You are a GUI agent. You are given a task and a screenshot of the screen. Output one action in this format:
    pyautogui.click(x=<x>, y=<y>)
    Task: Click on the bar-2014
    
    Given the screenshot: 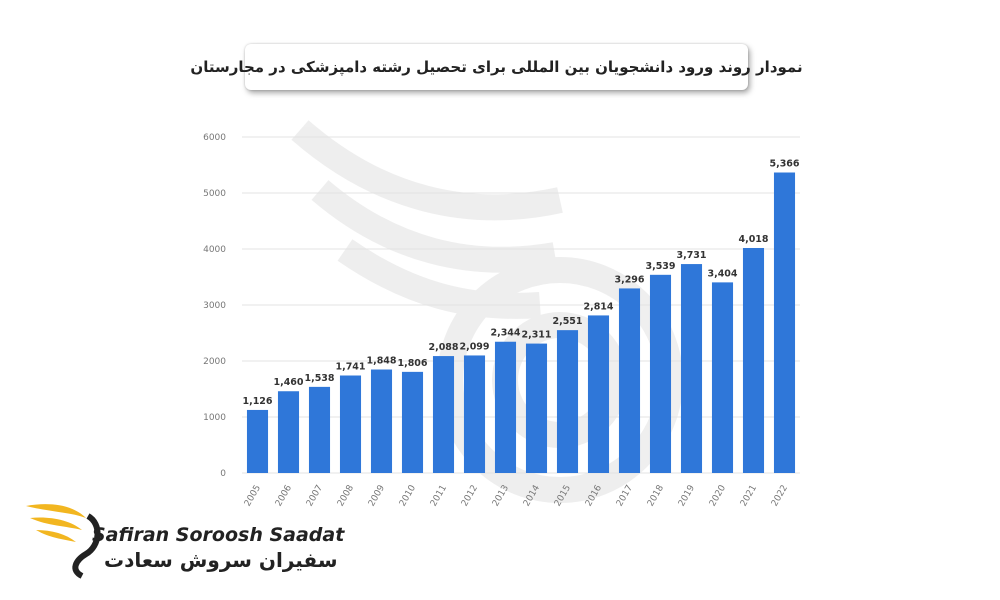 What is the action you would take?
    pyautogui.click(x=536, y=408)
    